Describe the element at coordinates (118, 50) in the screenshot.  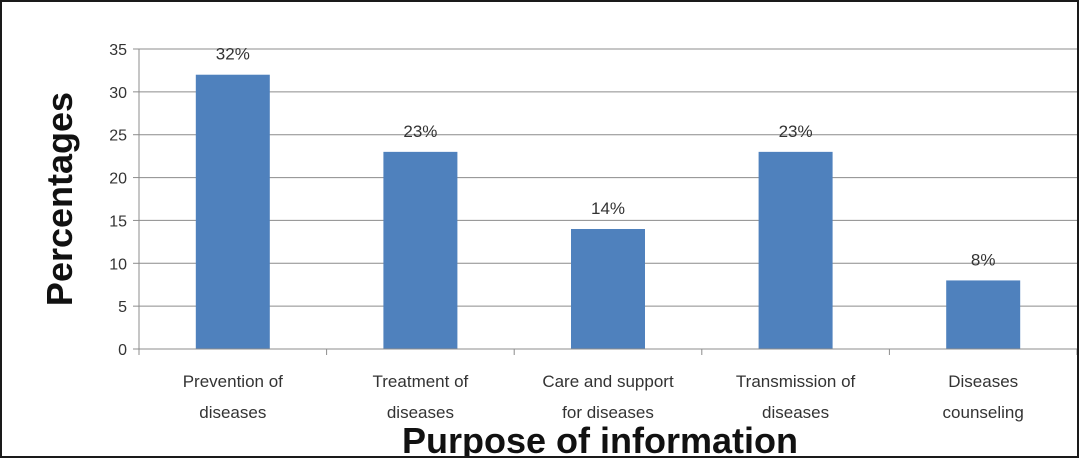
I see `y-tick-label: 35` at that location.